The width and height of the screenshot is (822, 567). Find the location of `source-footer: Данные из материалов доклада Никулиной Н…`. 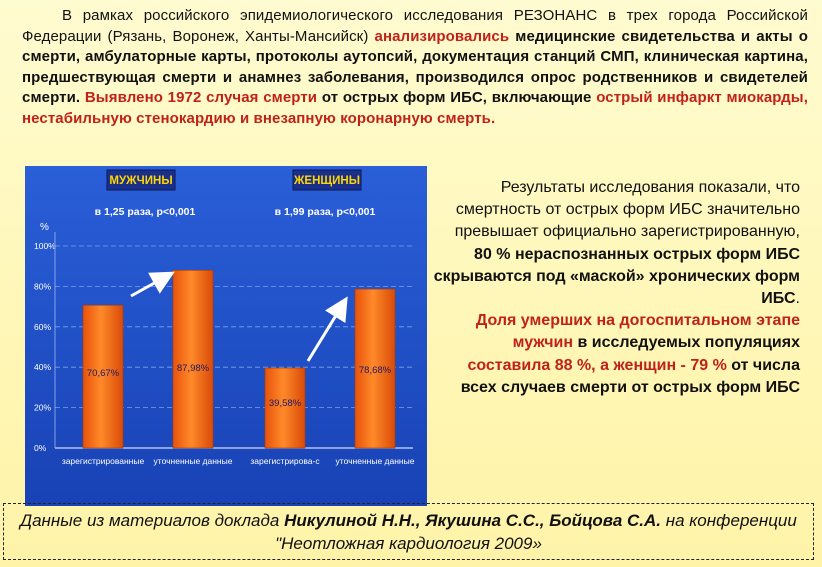

source-footer: Данные из материалов доклада Никулиной Н… is located at coordinates (408, 531).